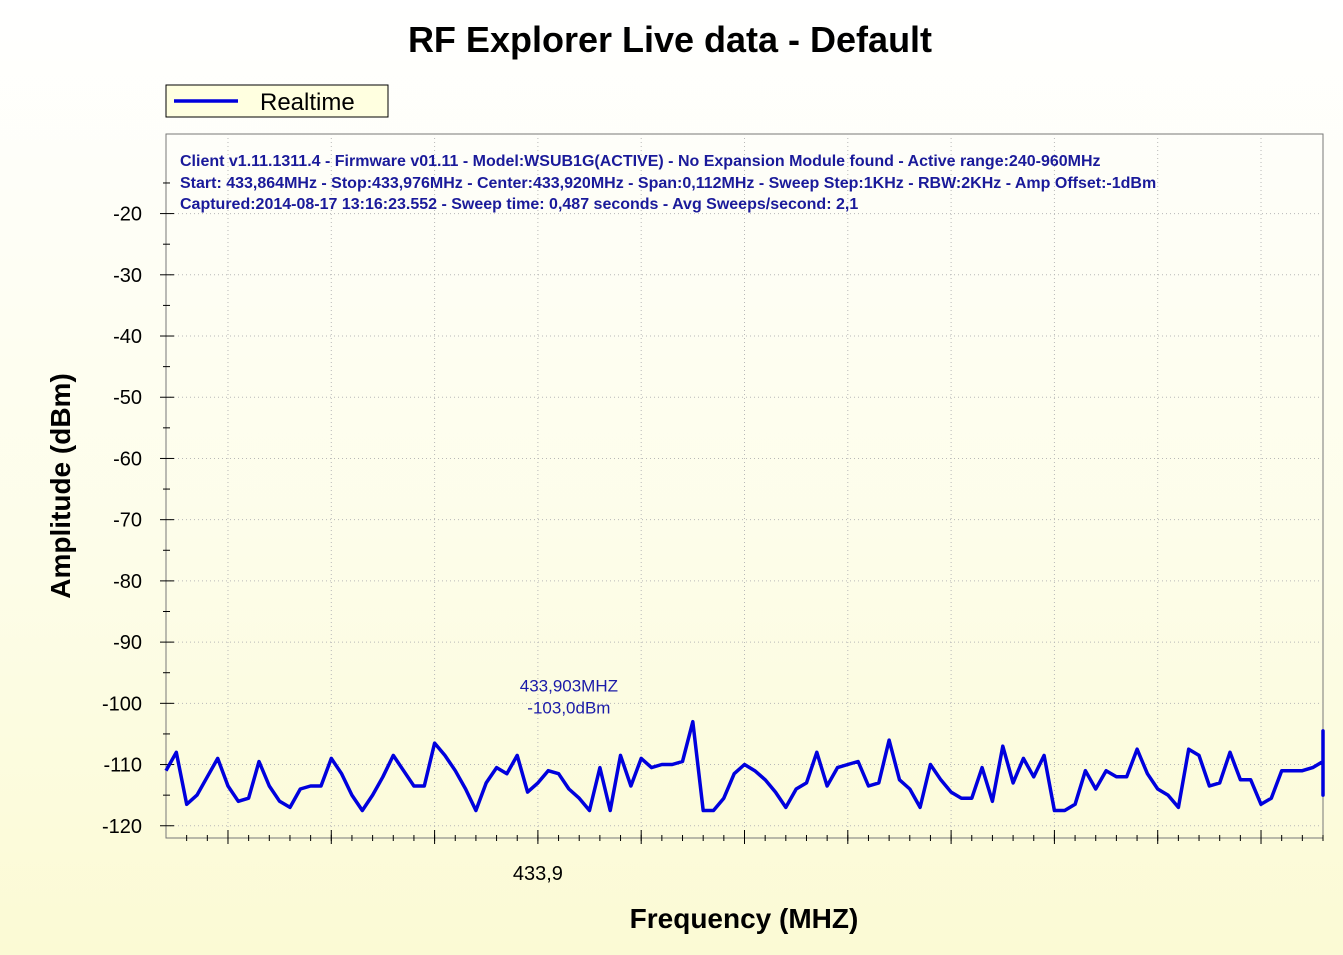  What do you see at coordinates (307, 102) in the screenshot?
I see `legend-label-realtime: Realtime` at bounding box center [307, 102].